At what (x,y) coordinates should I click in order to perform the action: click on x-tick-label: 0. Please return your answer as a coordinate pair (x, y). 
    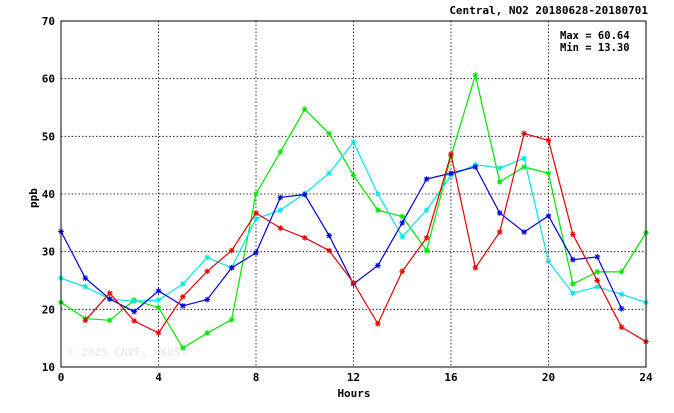
    Looking at the image, I should click on (61, 377).